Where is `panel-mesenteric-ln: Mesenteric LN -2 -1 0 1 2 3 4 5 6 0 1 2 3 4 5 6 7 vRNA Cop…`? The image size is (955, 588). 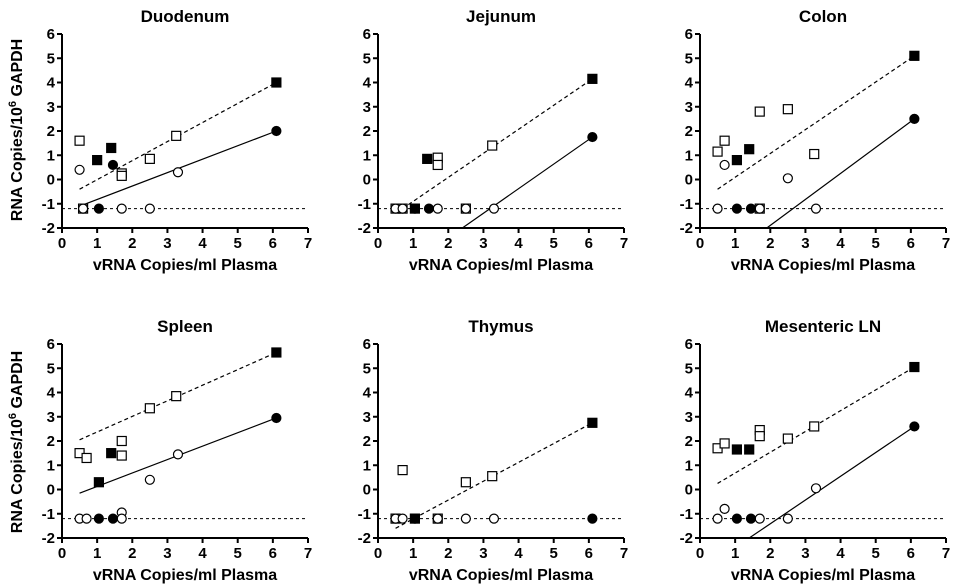
panel-mesenteric-ln: Mesenteric LN -2 -1 0 1 2 3 4 5 6 0 1 2 3 4 5 6 7 vRNA Cop… is located at coordinates (815, 450).